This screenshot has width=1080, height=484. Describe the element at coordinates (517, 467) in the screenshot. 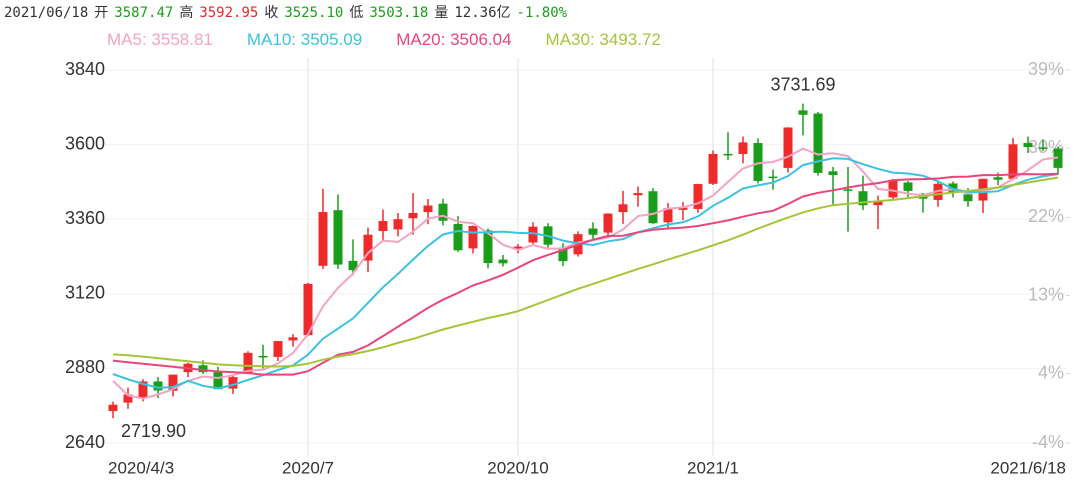

I see `x-tick-label: 2020/10` at that location.